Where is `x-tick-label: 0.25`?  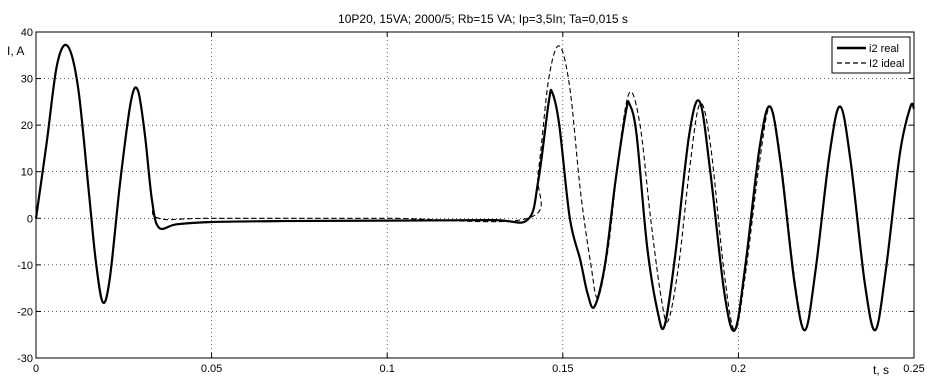 x-tick-label: 0.25 is located at coordinates (913, 369).